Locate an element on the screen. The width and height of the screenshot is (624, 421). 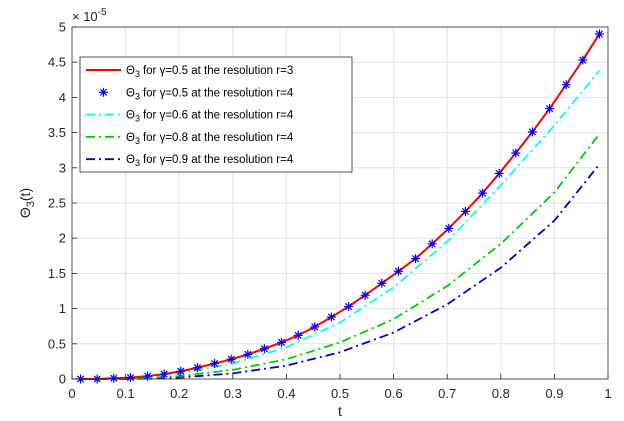
x-tick-label: 0.8 is located at coordinates (501, 393).